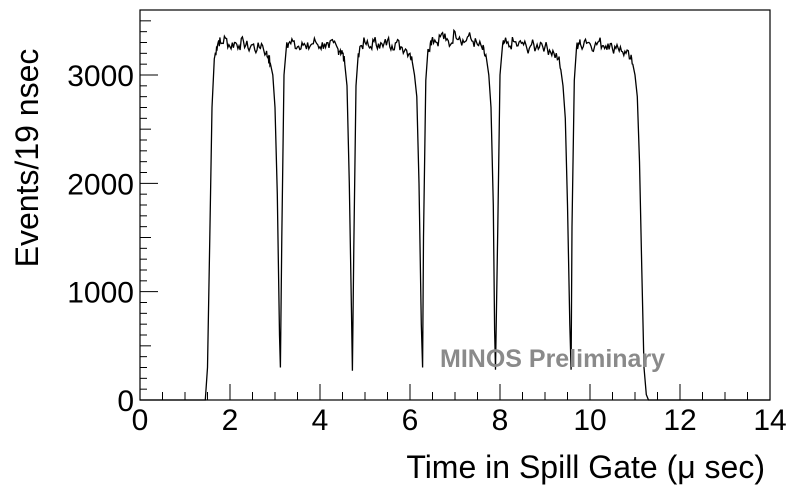 This screenshot has width=791, height=493. Describe the element at coordinates (585, 467) in the screenshot. I see `x-axis-title: Time in Spill Gate (μ sec)` at that location.